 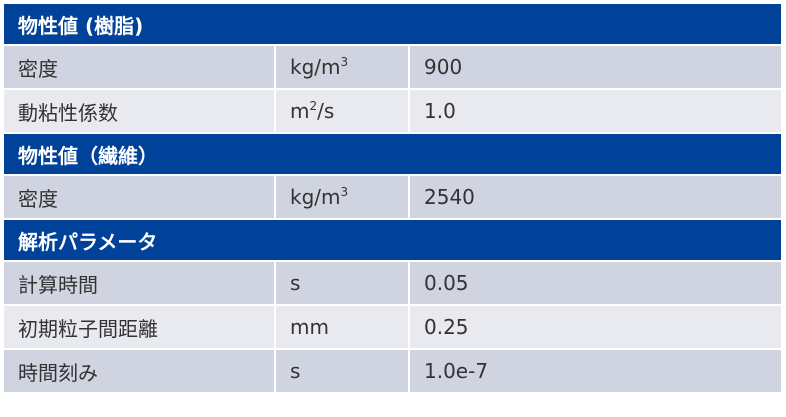 I want to click on property-name: 初期粒子間距離, so click(x=139, y=327).